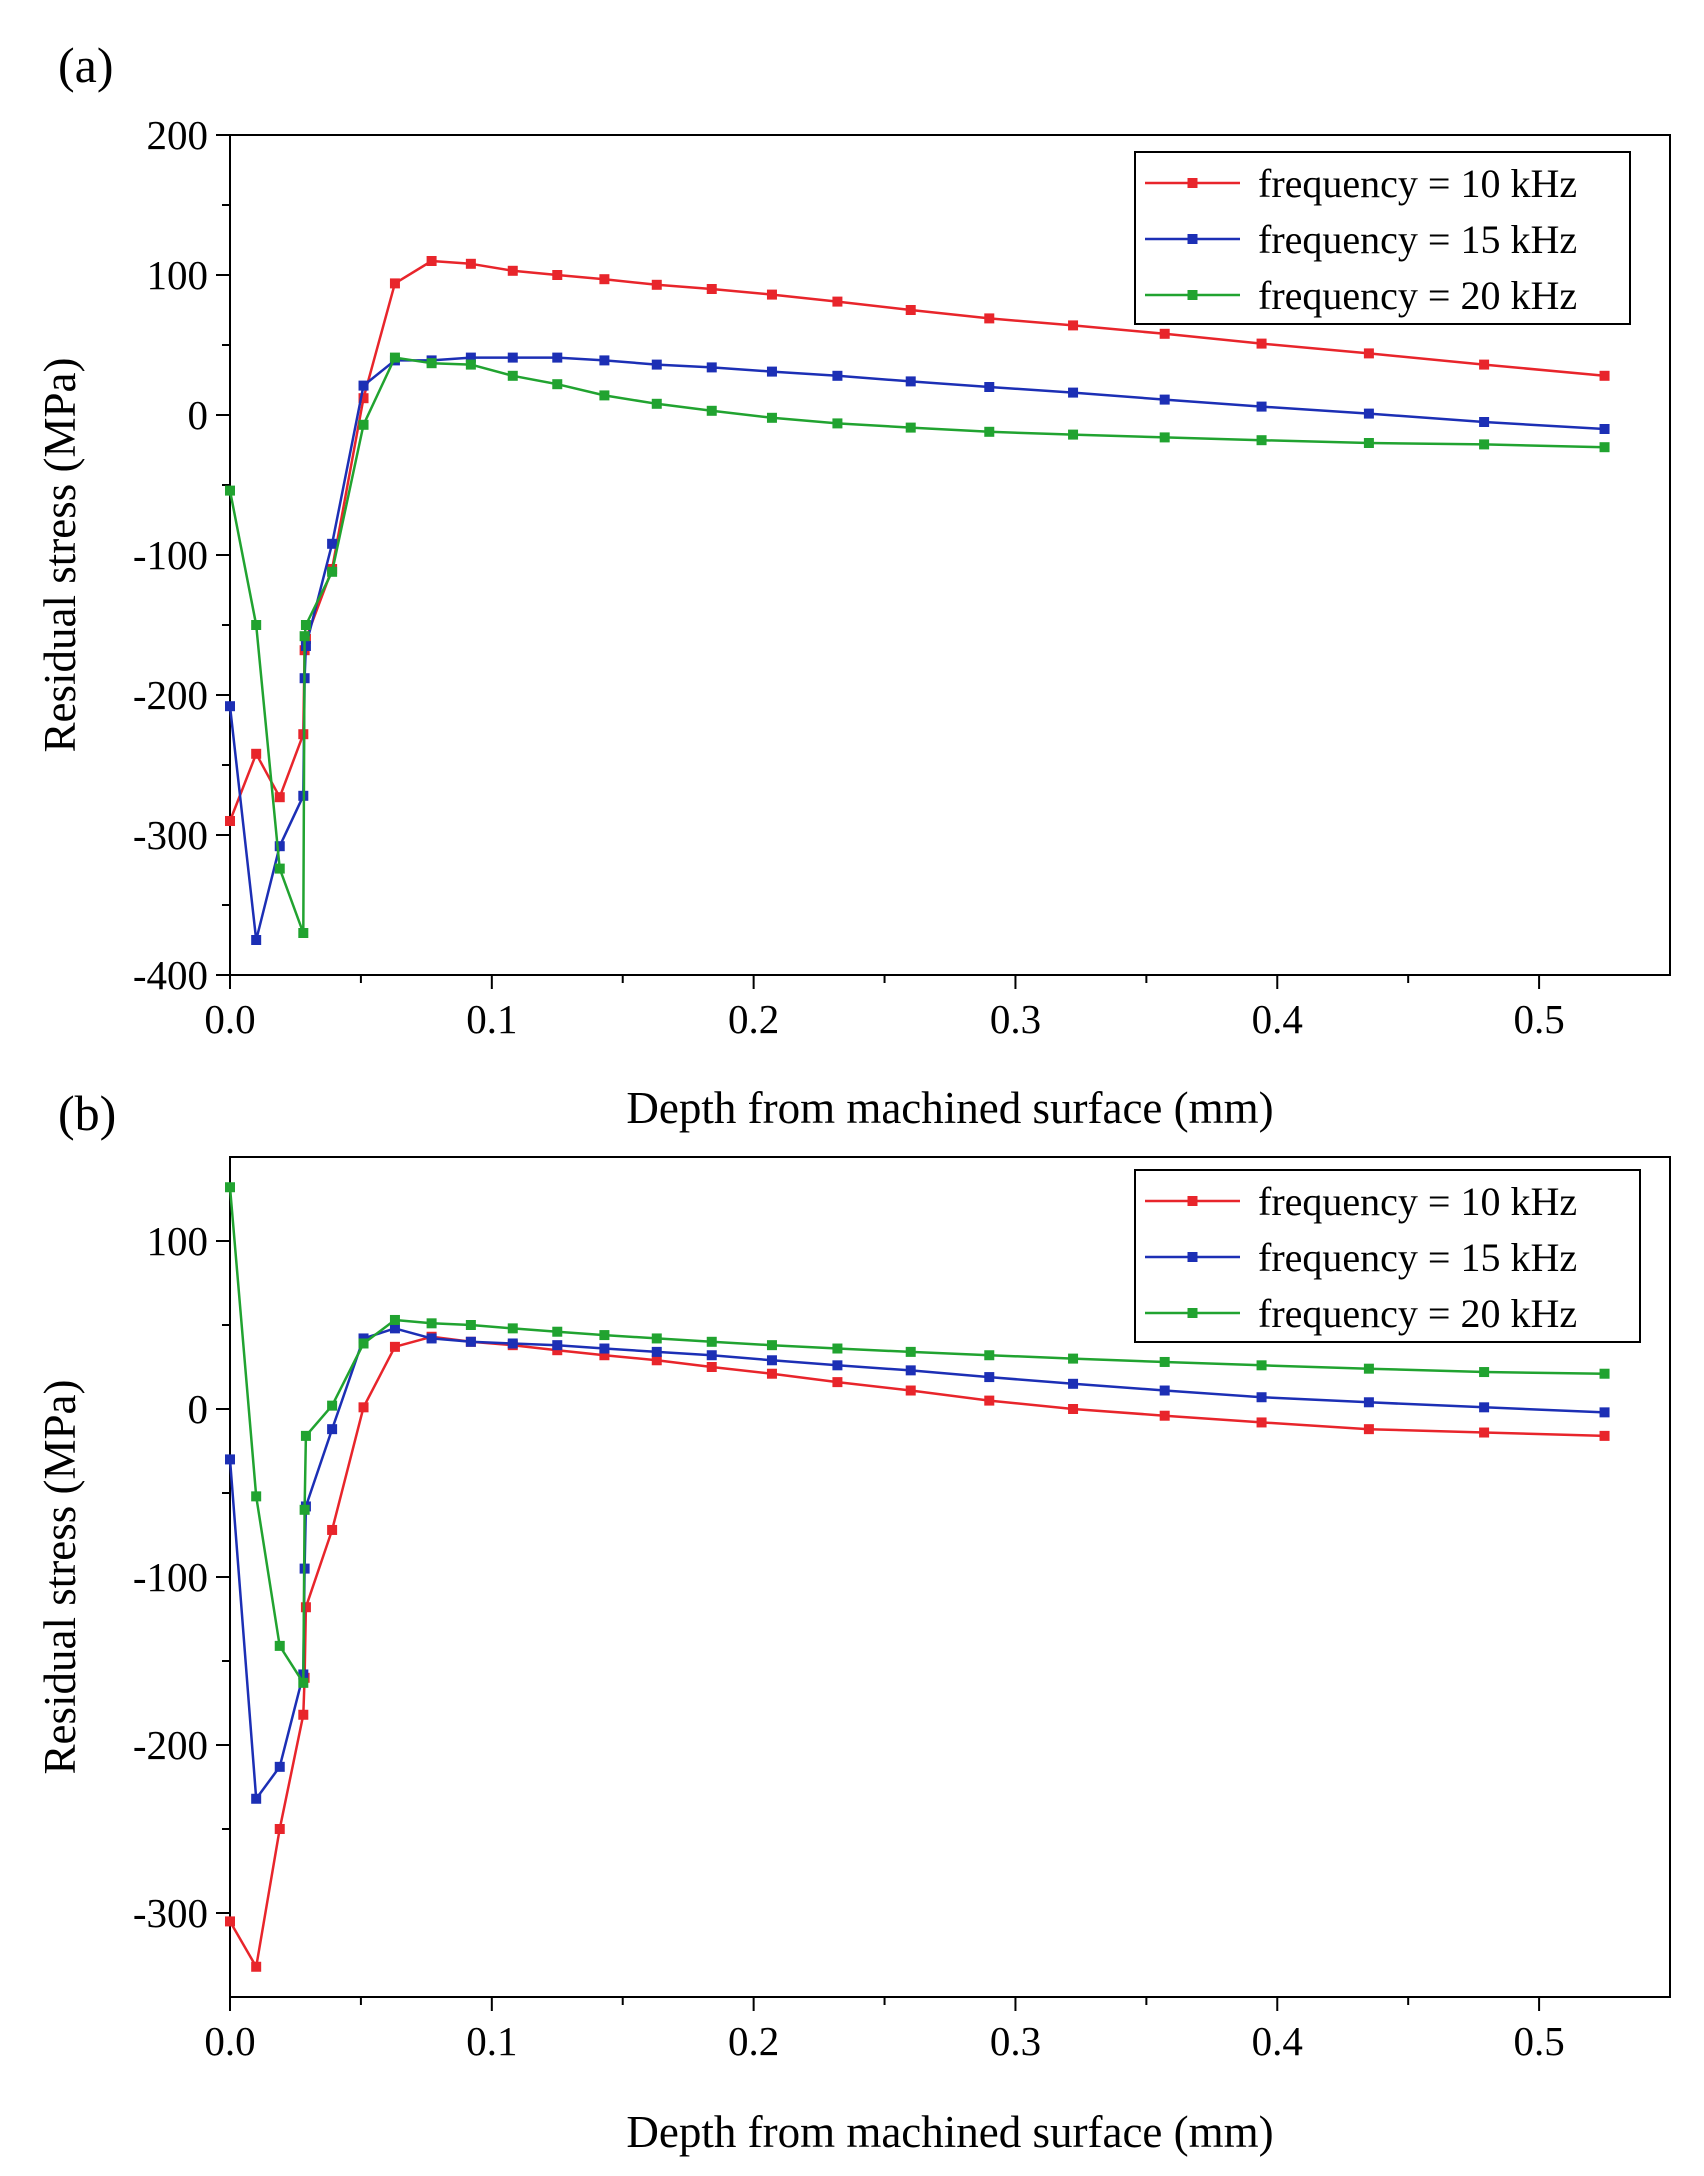  Describe the element at coordinates (60, 1577) in the screenshot. I see `y-axis-title: Residual stress (MPa)` at that location.